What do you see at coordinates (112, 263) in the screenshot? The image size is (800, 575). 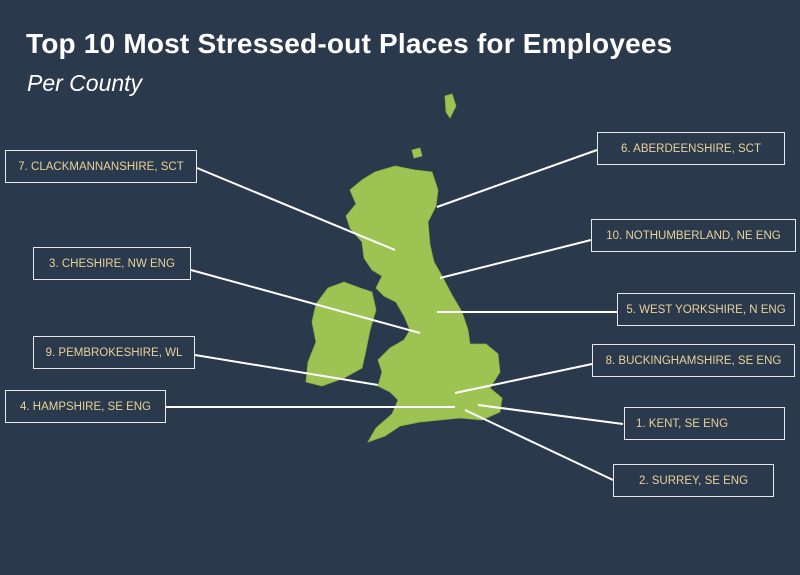 I see `label-cheshire: 3. CHESHIRE, NW ENG` at bounding box center [112, 263].